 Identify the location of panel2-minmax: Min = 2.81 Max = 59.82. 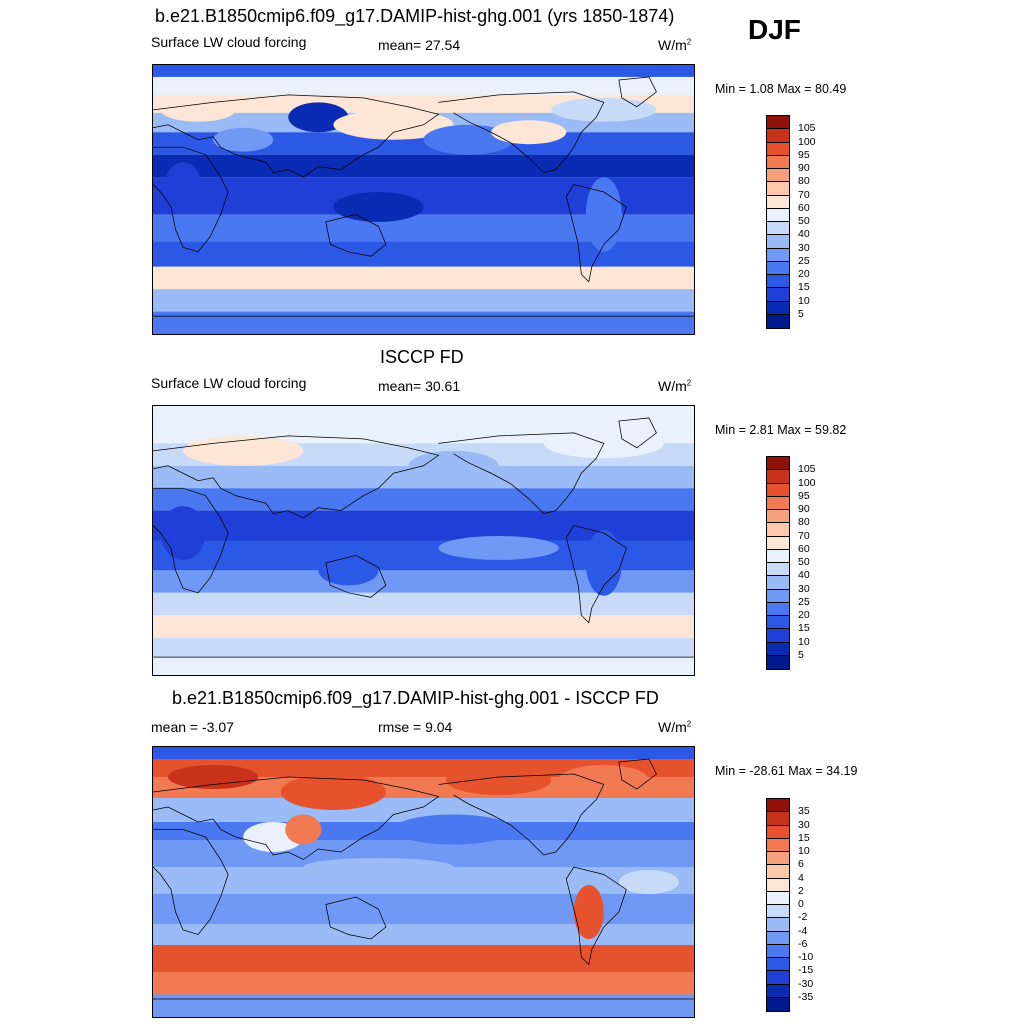
(781, 430).